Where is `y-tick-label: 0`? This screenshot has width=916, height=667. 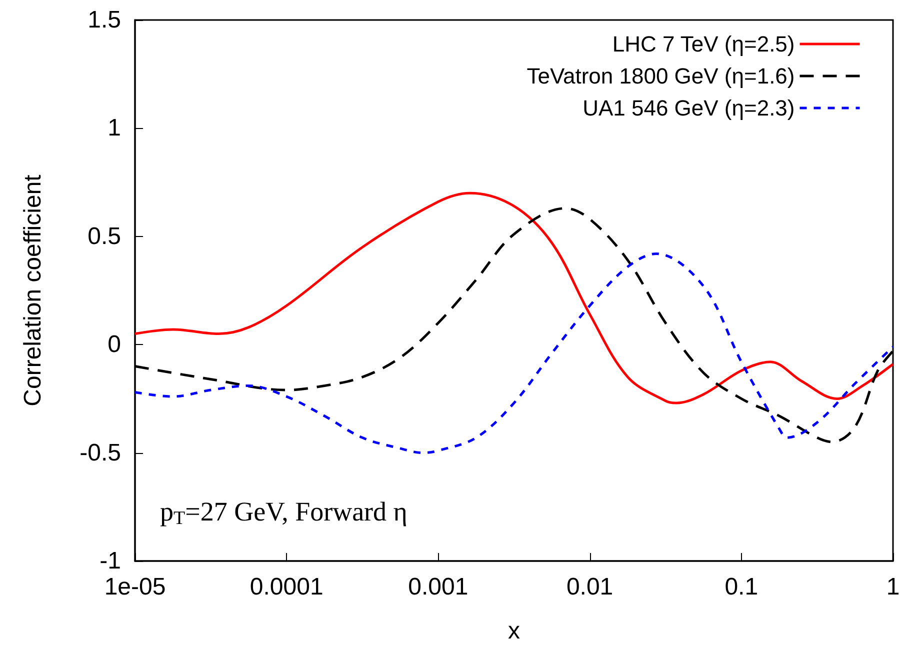 y-tick-label: 0 is located at coordinates (114, 344).